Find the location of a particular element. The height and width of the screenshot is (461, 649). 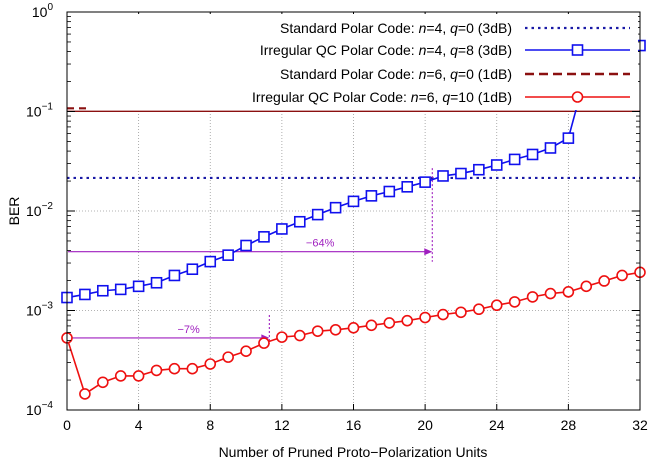

reference-lines is located at coordinates (353, 143).